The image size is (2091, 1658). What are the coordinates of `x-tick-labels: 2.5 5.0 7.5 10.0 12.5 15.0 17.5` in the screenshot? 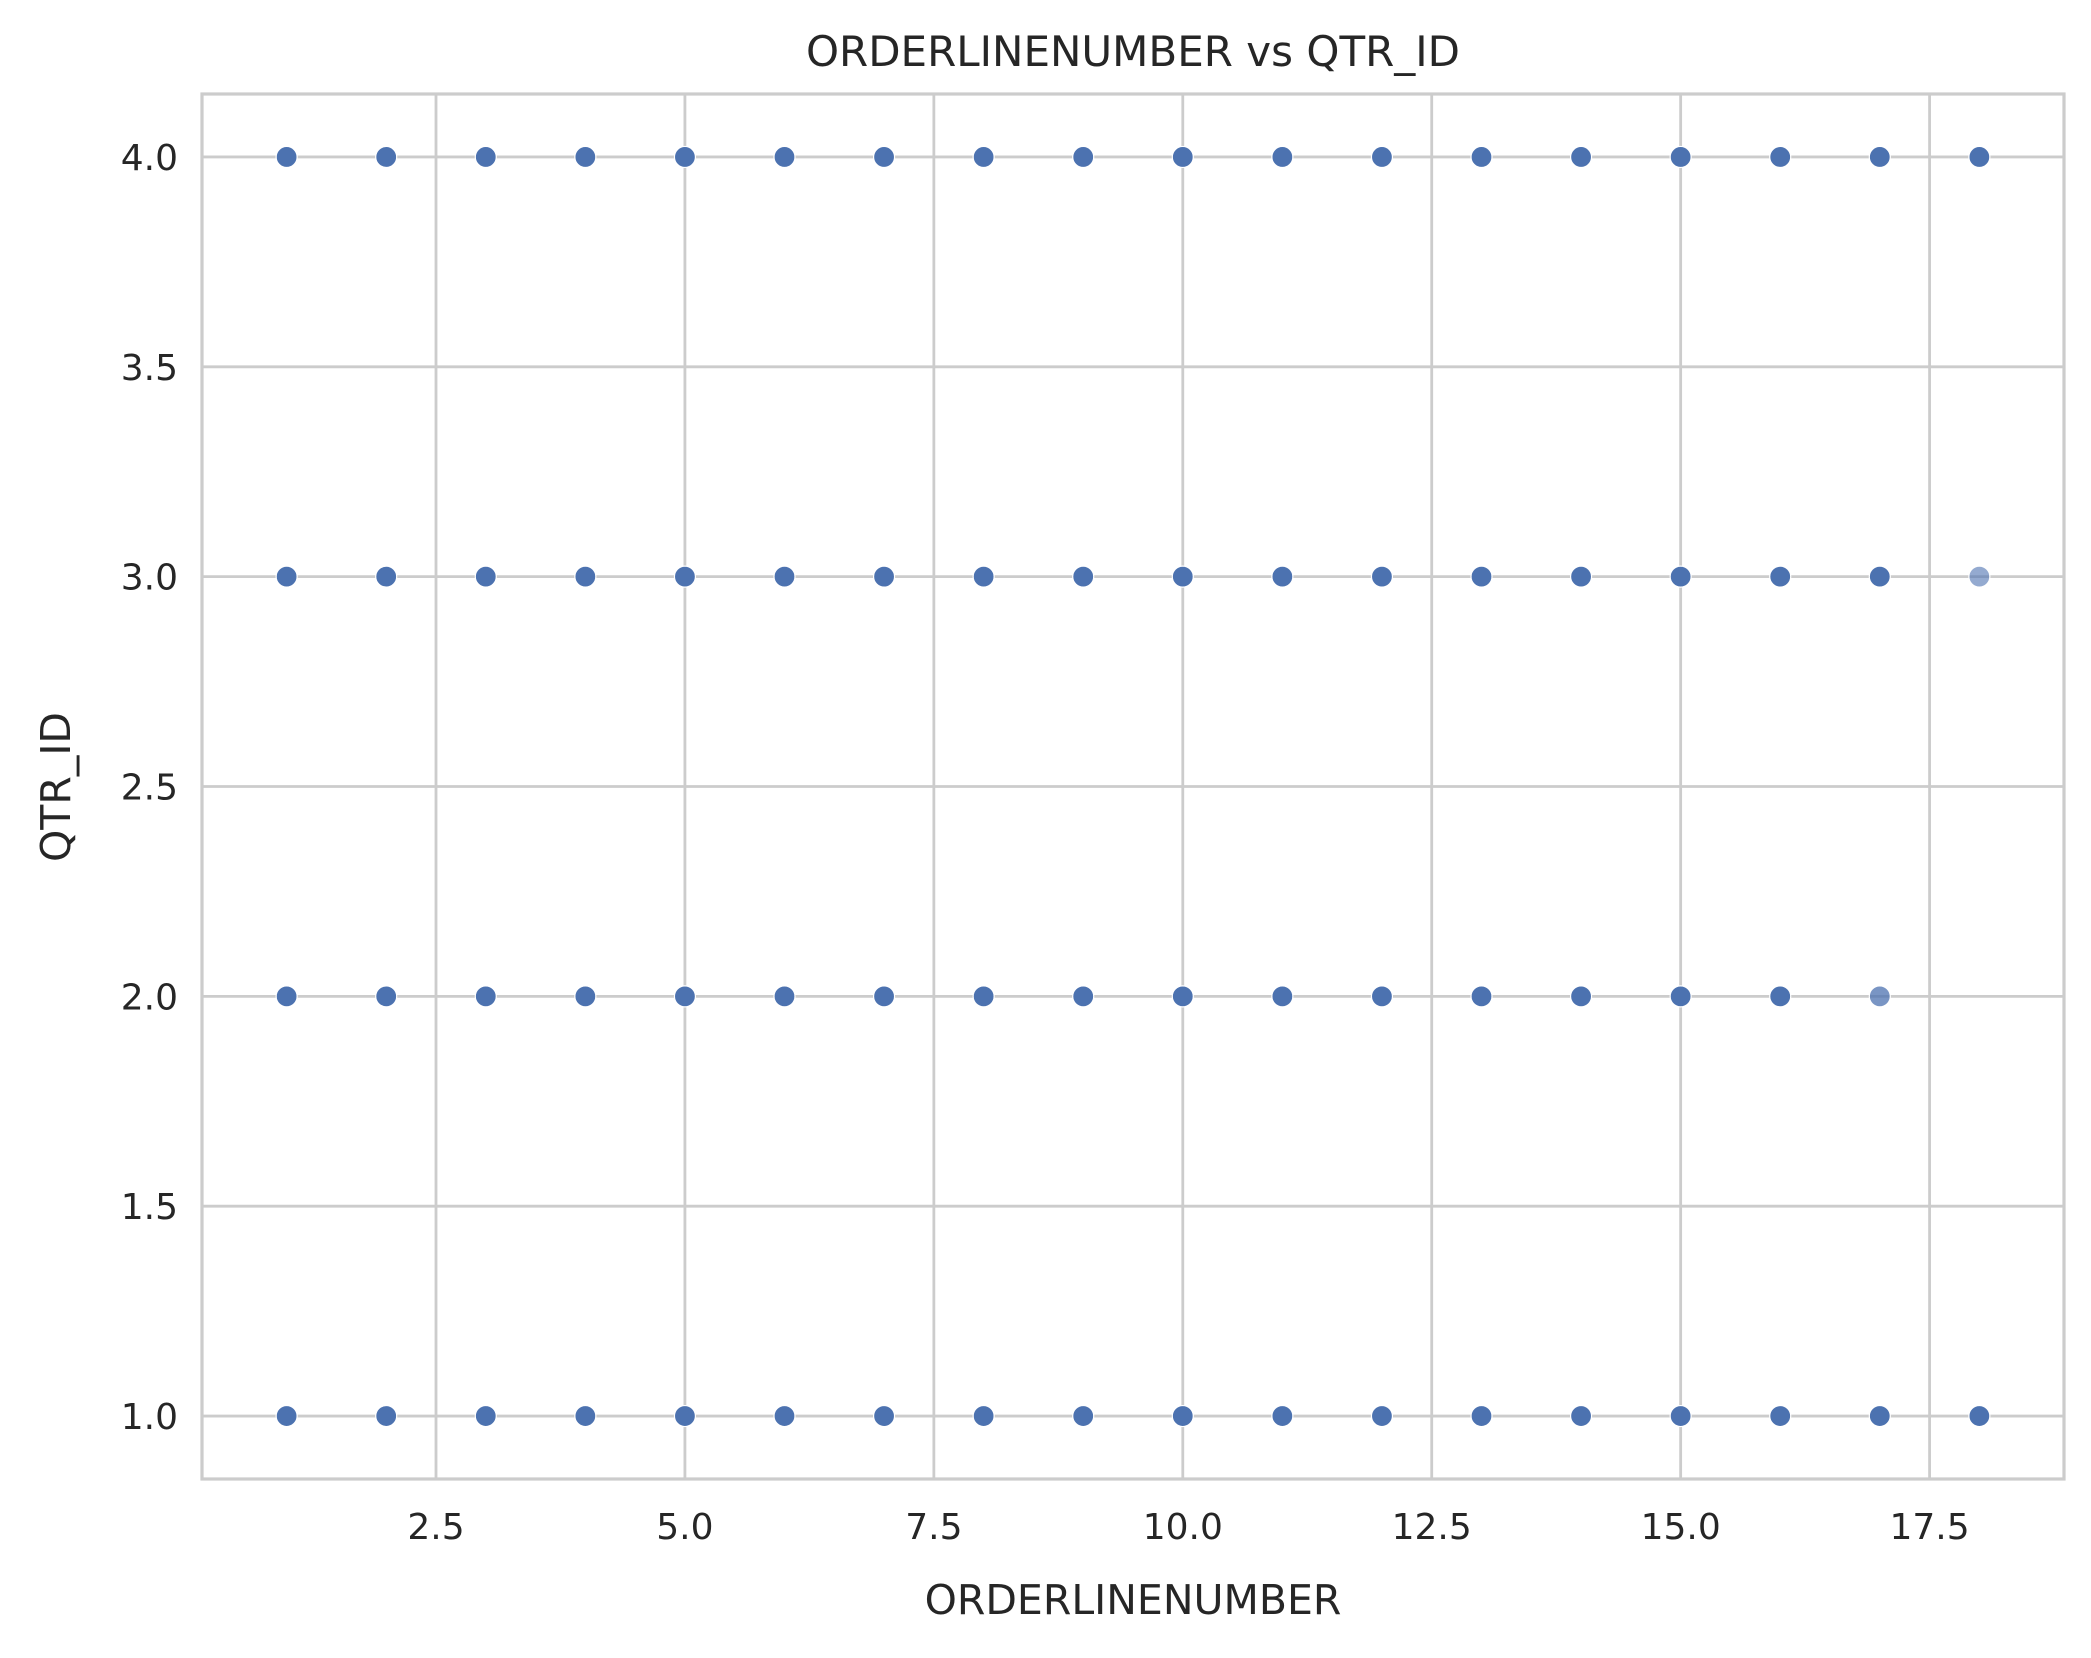 It's located at (1188, 1527).